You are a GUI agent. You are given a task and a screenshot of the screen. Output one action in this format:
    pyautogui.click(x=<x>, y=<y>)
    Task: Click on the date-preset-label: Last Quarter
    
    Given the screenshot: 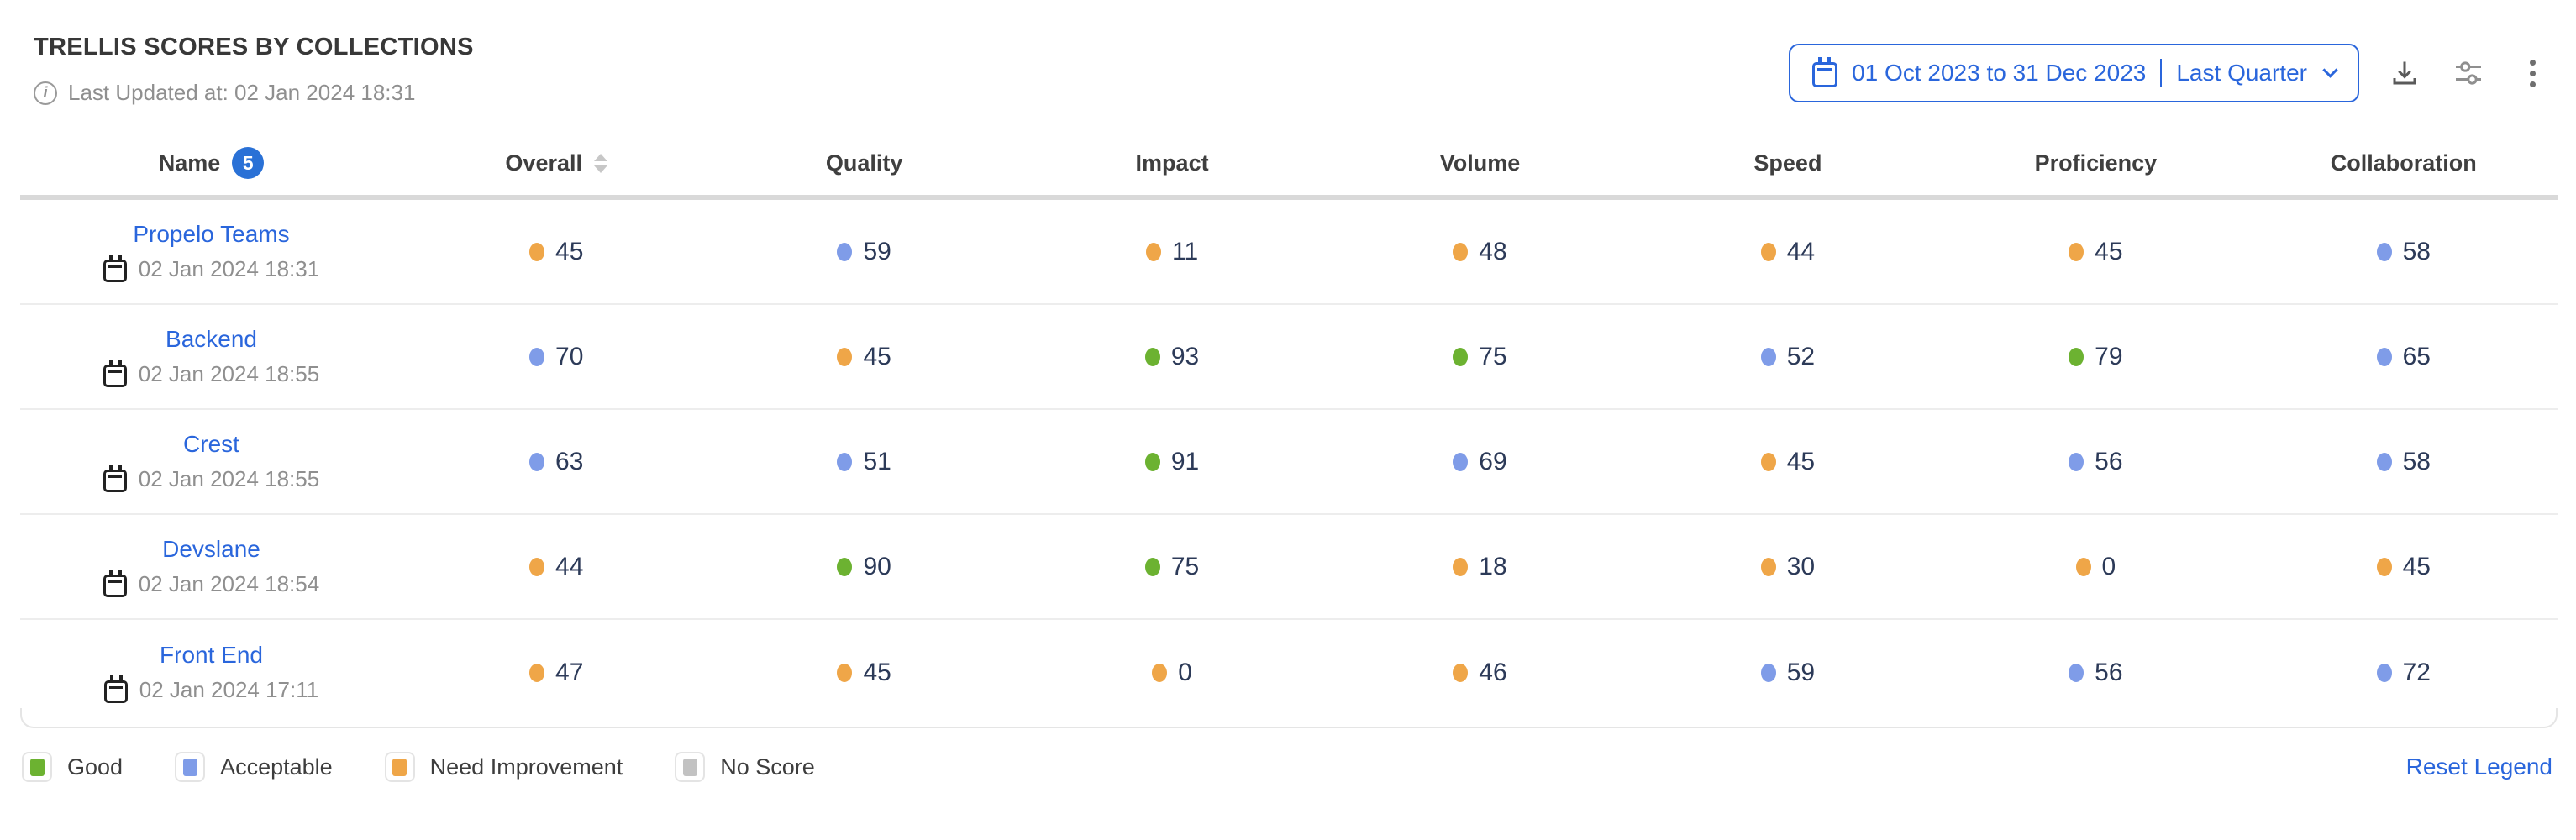 What is the action you would take?
    pyautogui.click(x=2241, y=73)
    